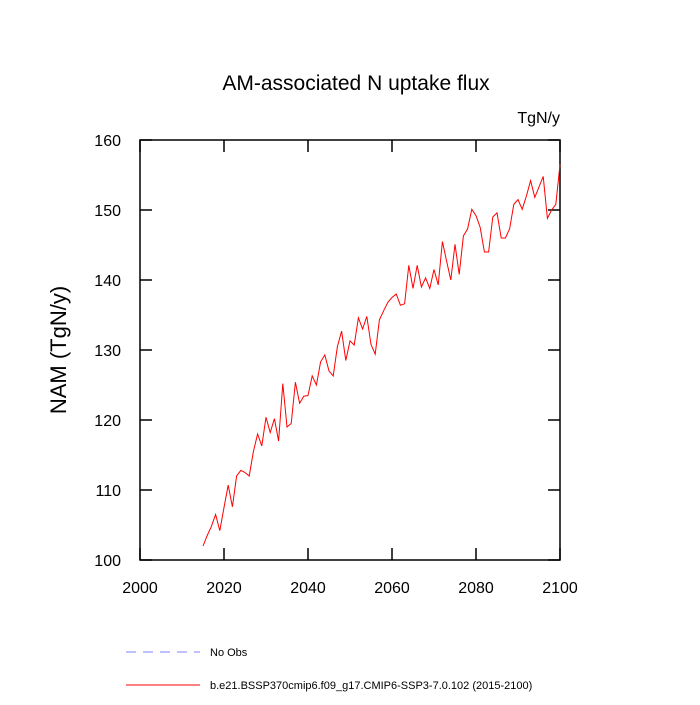 Image resolution: width=700 pixels, height=705 pixels. Describe the element at coordinates (107, 211) in the screenshot. I see `y-tick-label: 150` at that location.